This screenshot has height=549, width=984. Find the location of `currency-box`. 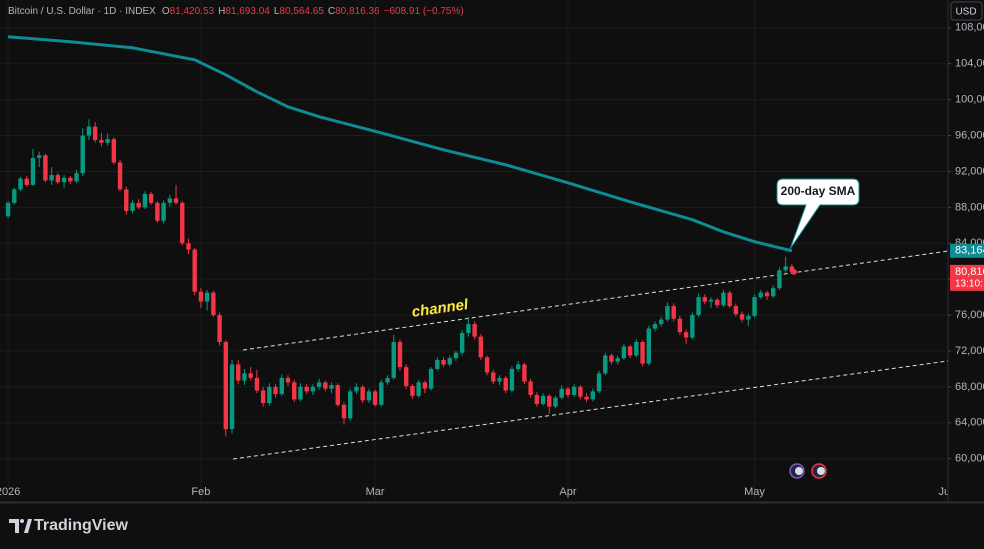

currency-box is located at coordinates (966, 11).